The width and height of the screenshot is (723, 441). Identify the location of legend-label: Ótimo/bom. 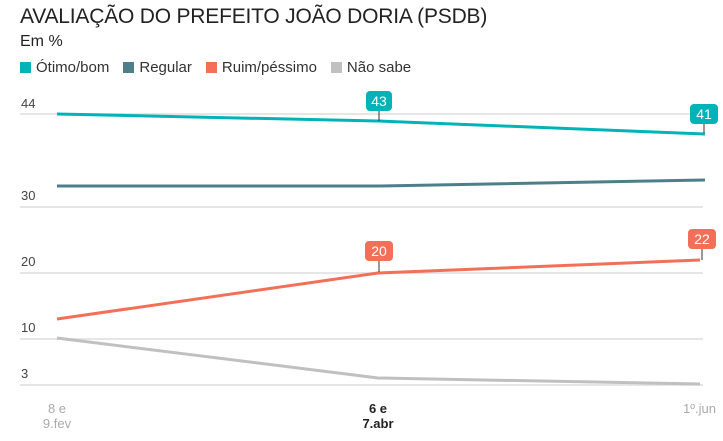
(73, 67).